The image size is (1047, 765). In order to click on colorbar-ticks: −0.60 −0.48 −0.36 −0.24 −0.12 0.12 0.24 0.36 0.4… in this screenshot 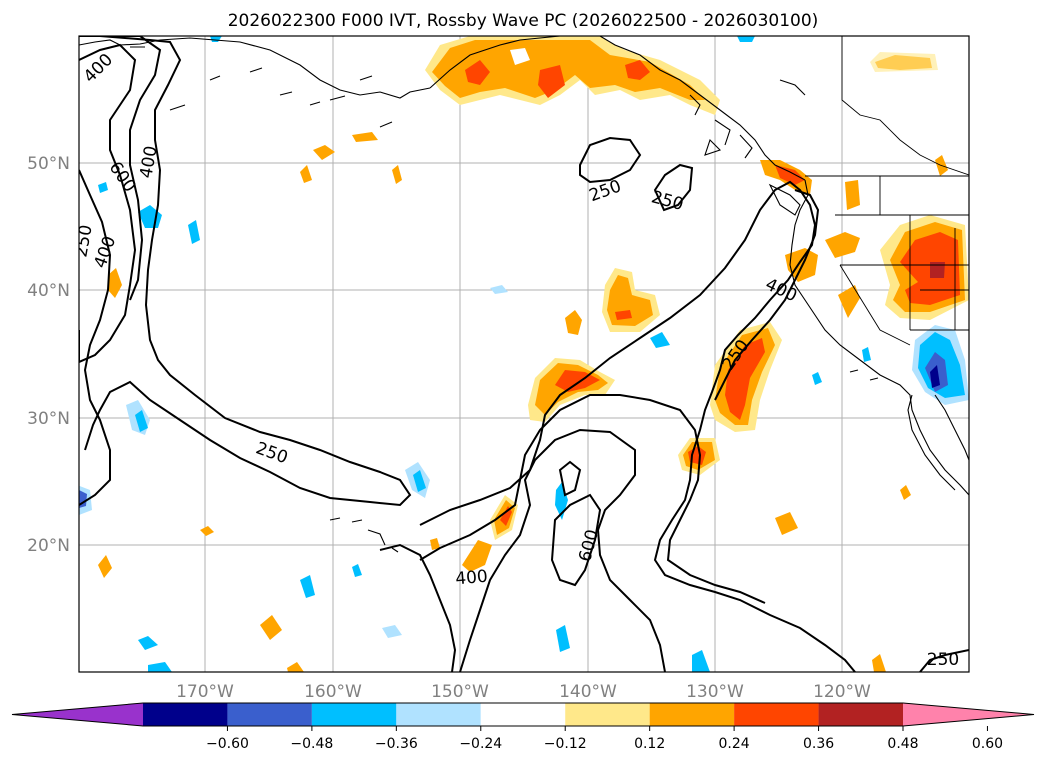, I will do `click(604, 739)`.